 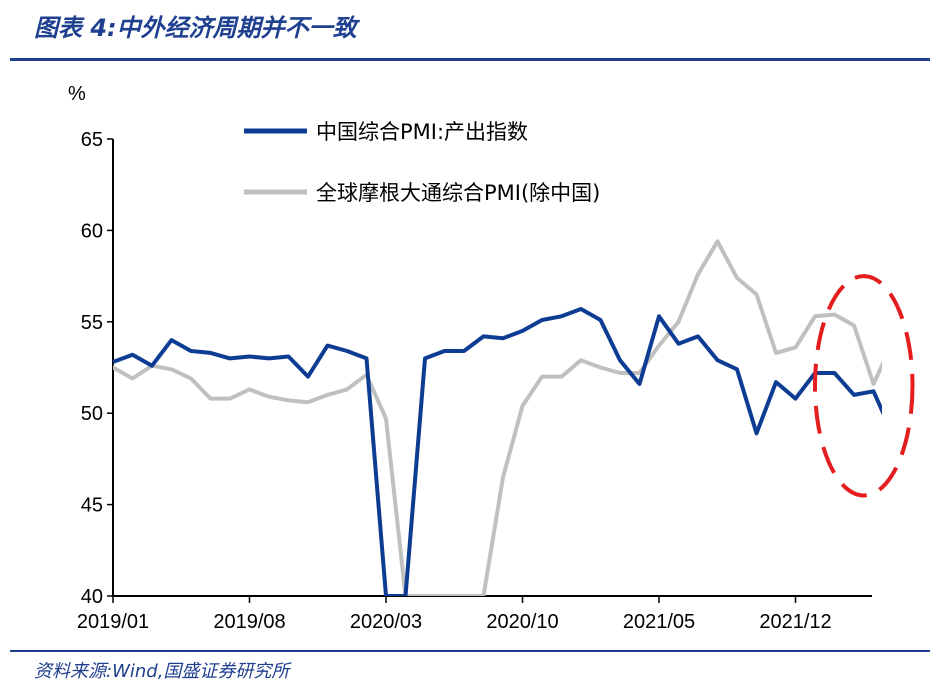 What do you see at coordinates (162, 671) in the screenshot?
I see `source-note: 资料来源:Wind,国盛证券研究所` at bounding box center [162, 671].